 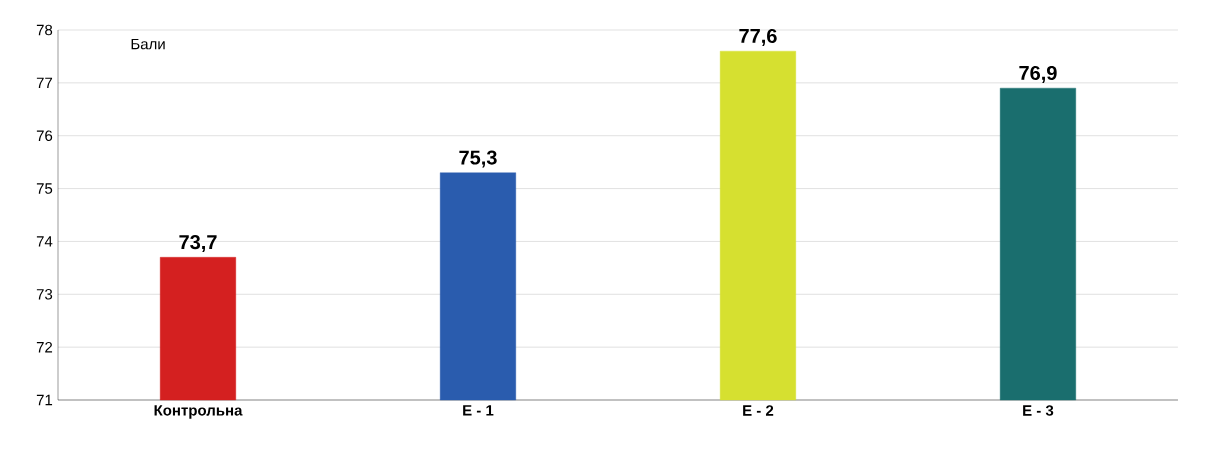 What do you see at coordinates (1038, 74) in the screenshot?
I see `data-label: 76,9` at bounding box center [1038, 74].